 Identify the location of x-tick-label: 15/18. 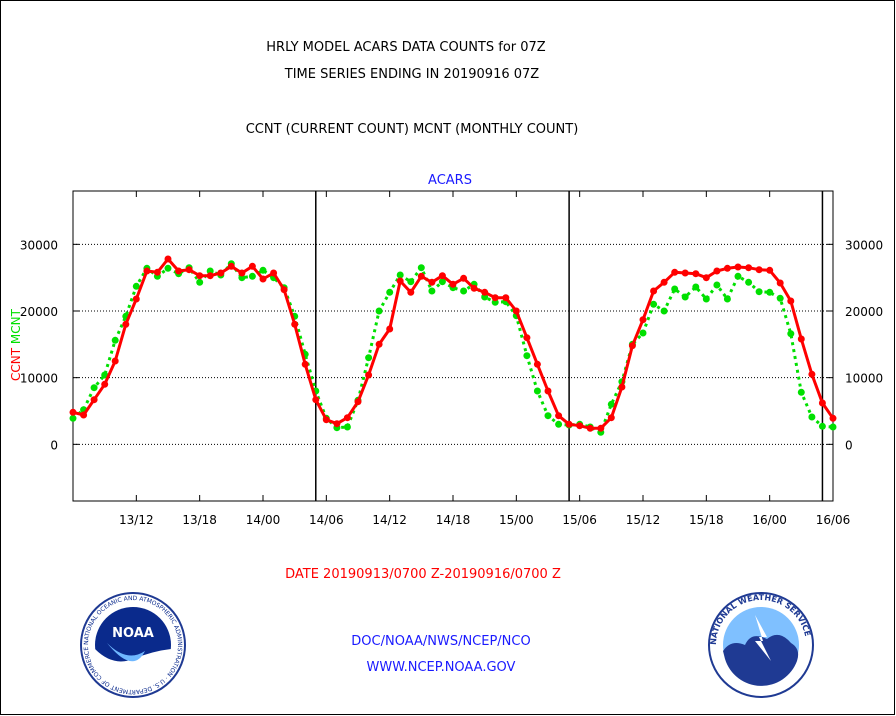
(706, 520).